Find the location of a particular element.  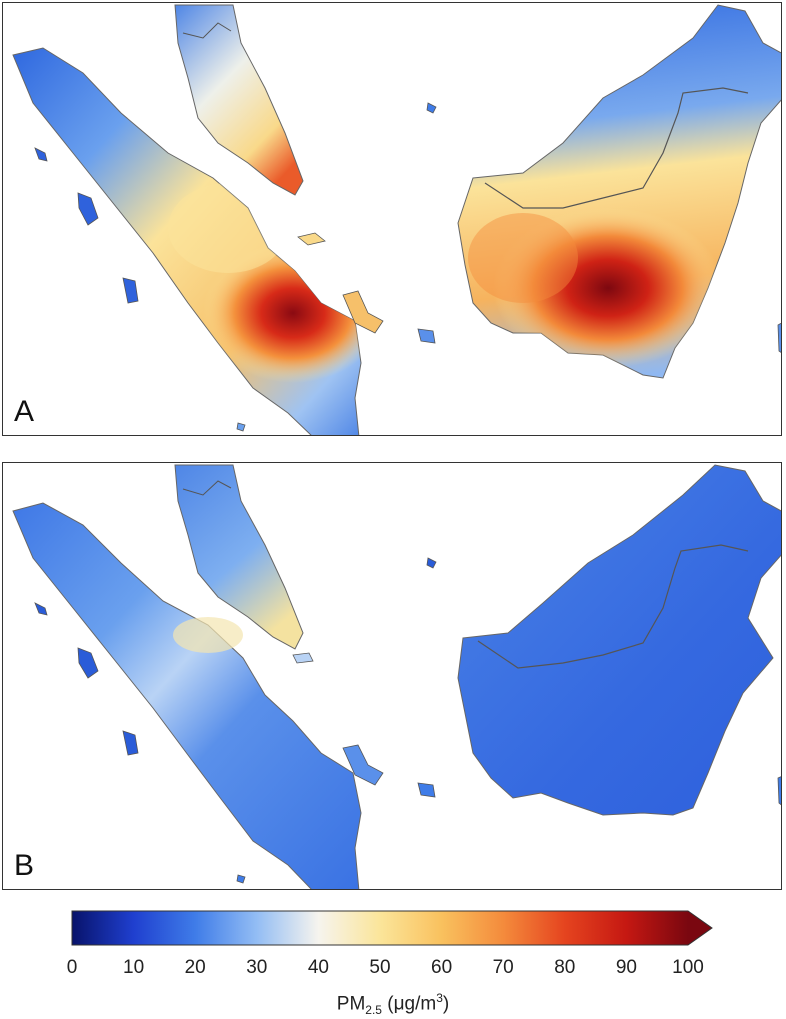

panel-b-label: B is located at coordinates (24, 865).